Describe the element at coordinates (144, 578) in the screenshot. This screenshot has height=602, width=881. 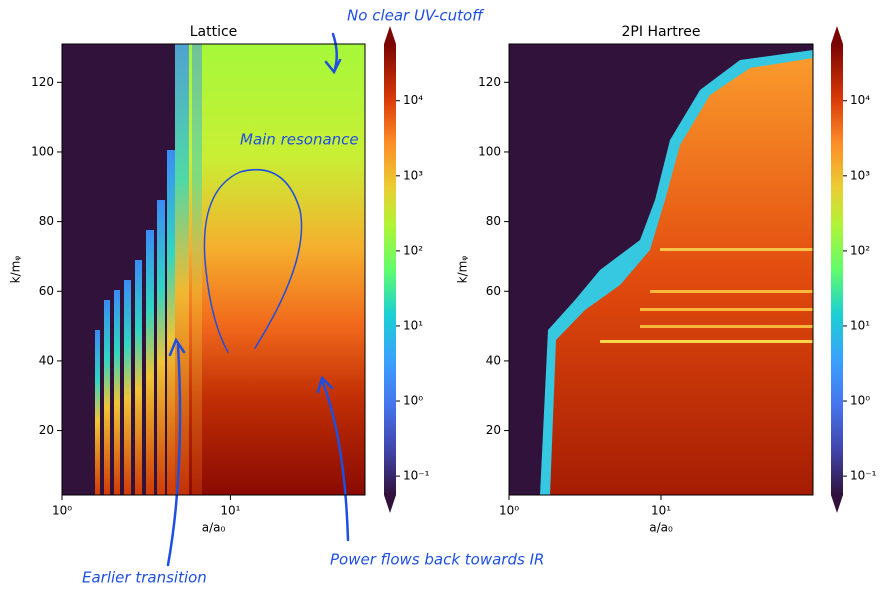
I see `annotation: Earlier transition` at that location.